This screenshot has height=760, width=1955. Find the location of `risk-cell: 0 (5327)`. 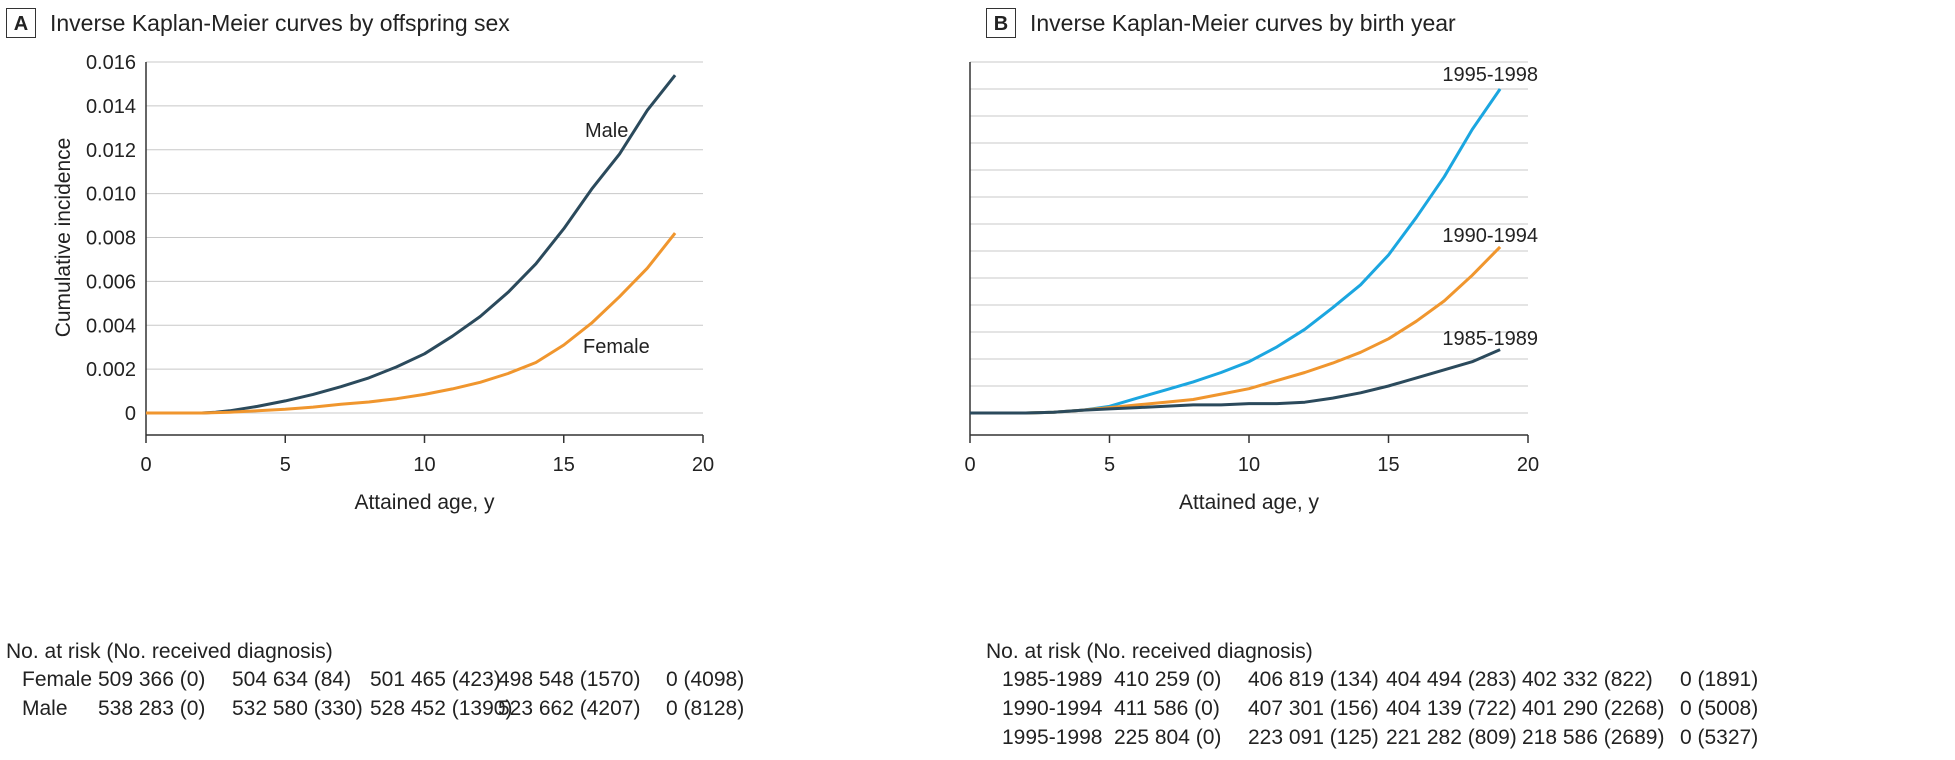

risk-cell: 0 (5327) is located at coordinates (1719, 737).